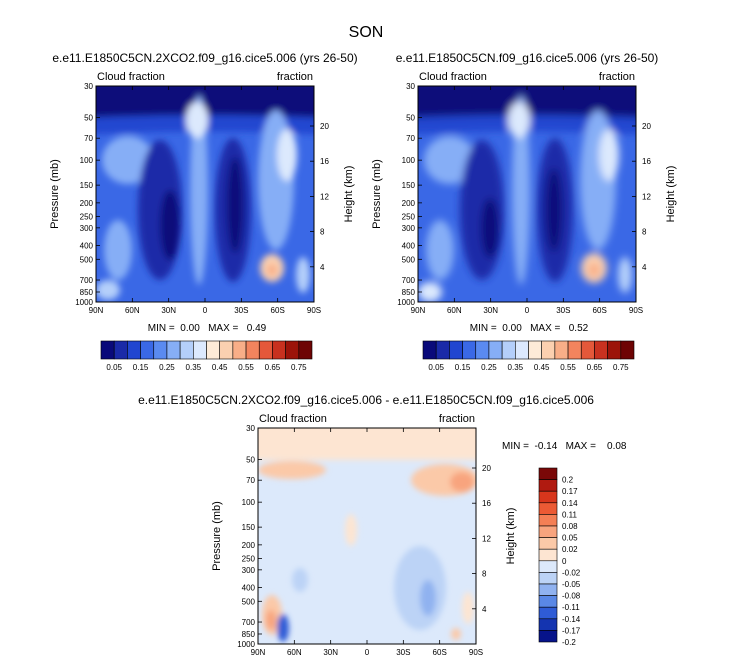 This screenshot has width=733, height=668. What do you see at coordinates (250, 428) in the screenshot?
I see `y-tick-label: 30` at bounding box center [250, 428].